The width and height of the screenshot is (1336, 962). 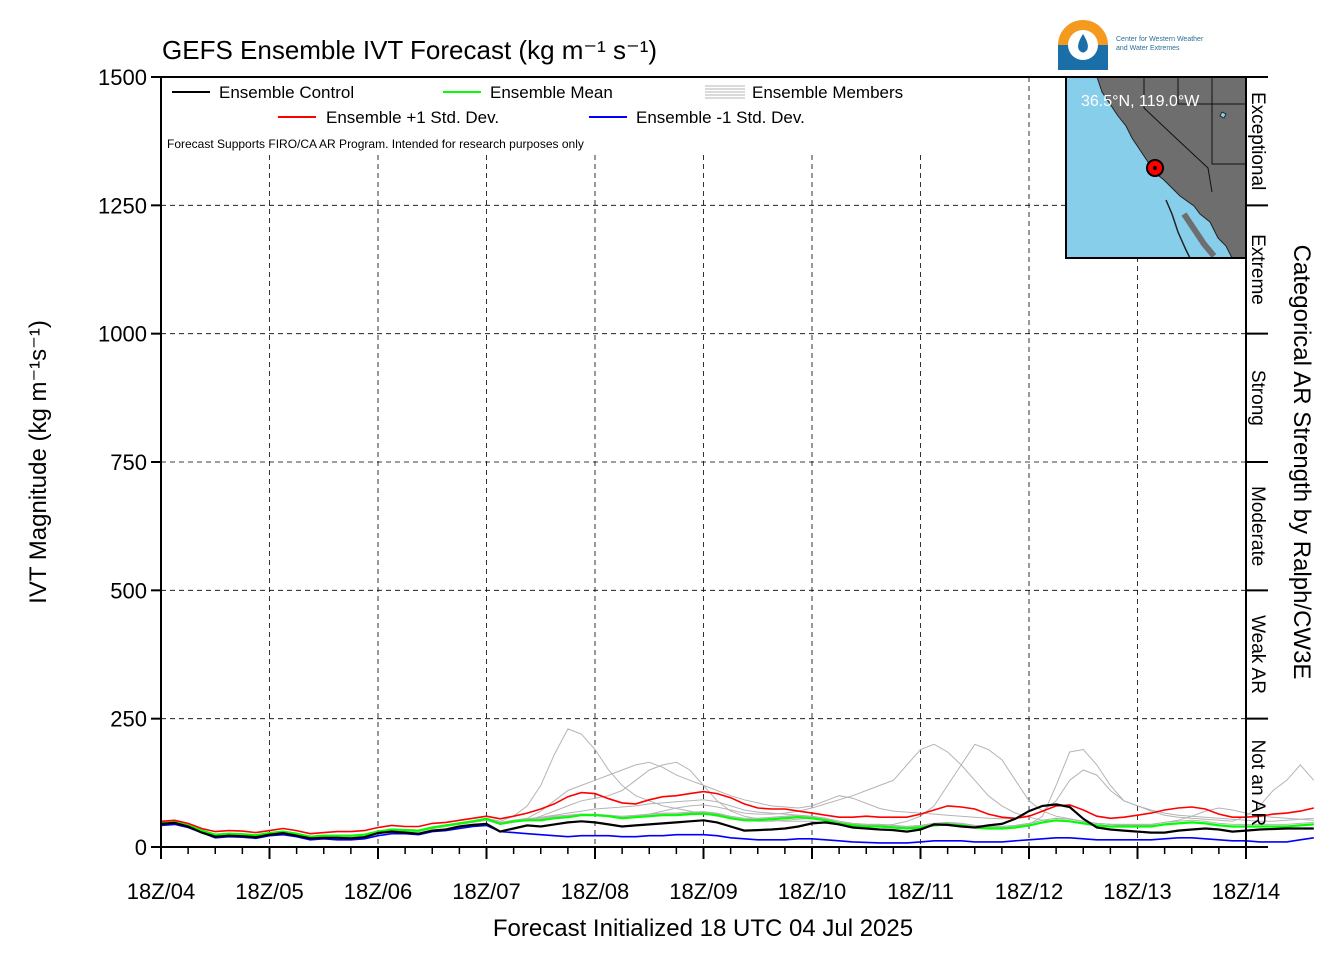 What do you see at coordinates (1137, 891) in the screenshot?
I see `x-tick-label: 18Z/13` at bounding box center [1137, 891].